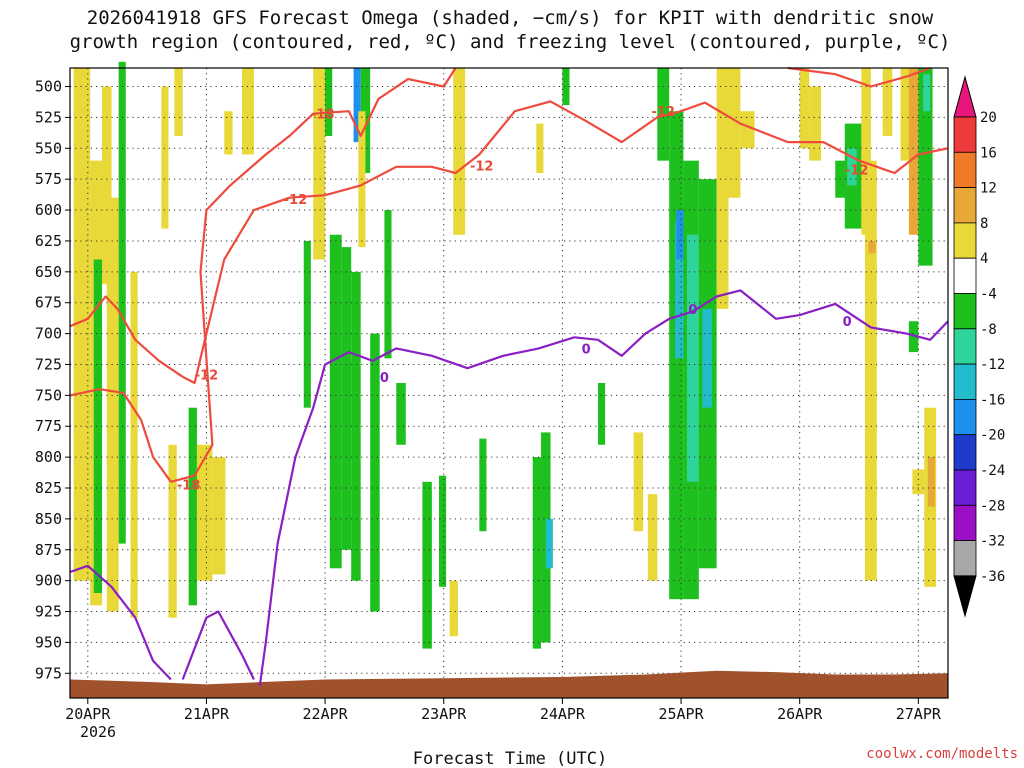 This screenshot has width=1024, height=768. What do you see at coordinates (48, 642) in the screenshot?
I see `y-tick-label-950: 950` at bounding box center [48, 642].